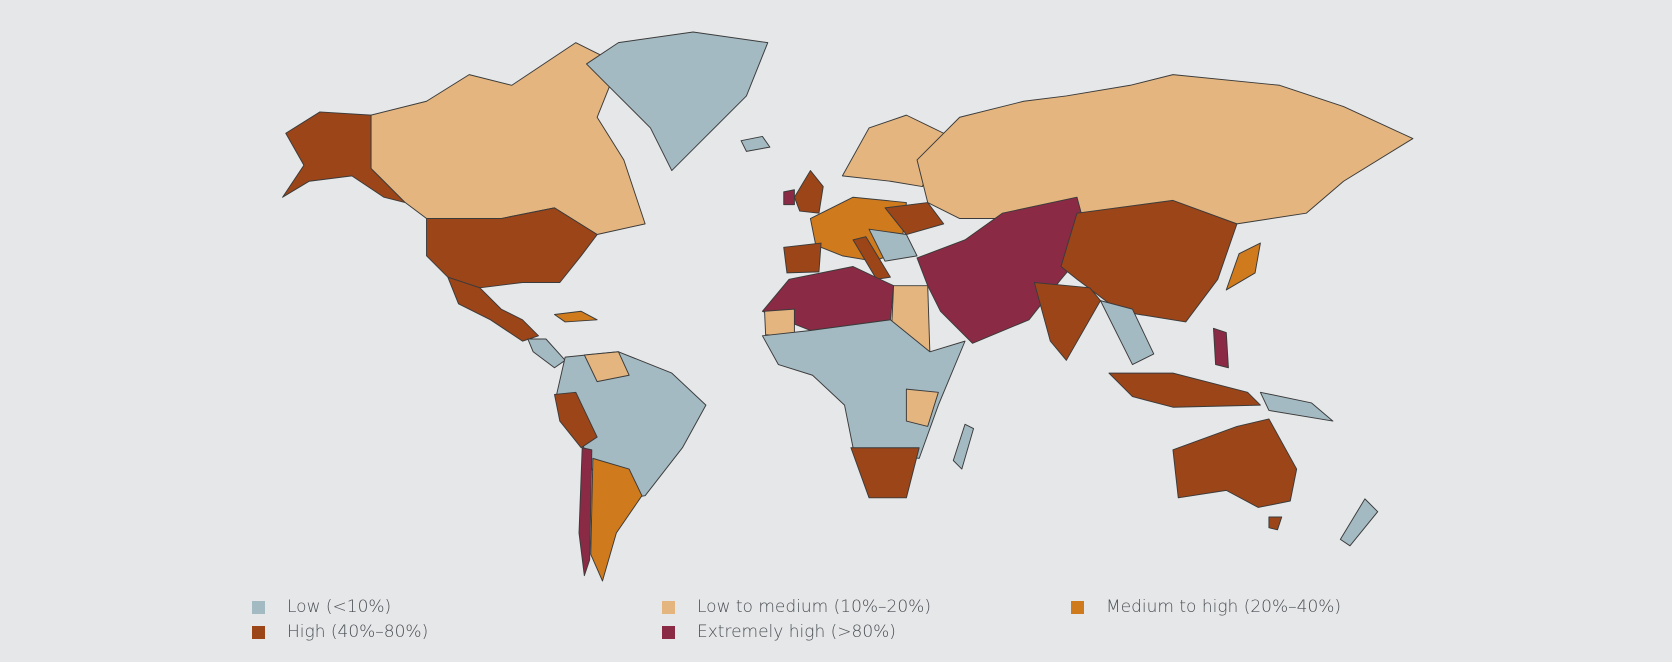 Image resolution: width=1672 pixels, height=662 pixels. Describe the element at coordinates (1127, 333) in the screenshot. I see `region-southeast-asia` at that location.